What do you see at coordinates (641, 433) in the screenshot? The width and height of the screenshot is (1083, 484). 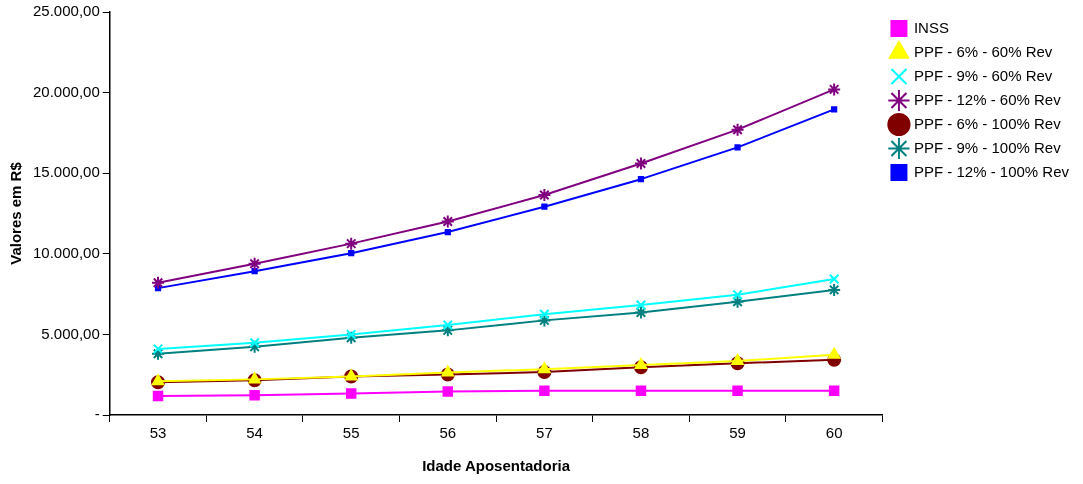 I see `x-tick-label: 58` at bounding box center [641, 433].